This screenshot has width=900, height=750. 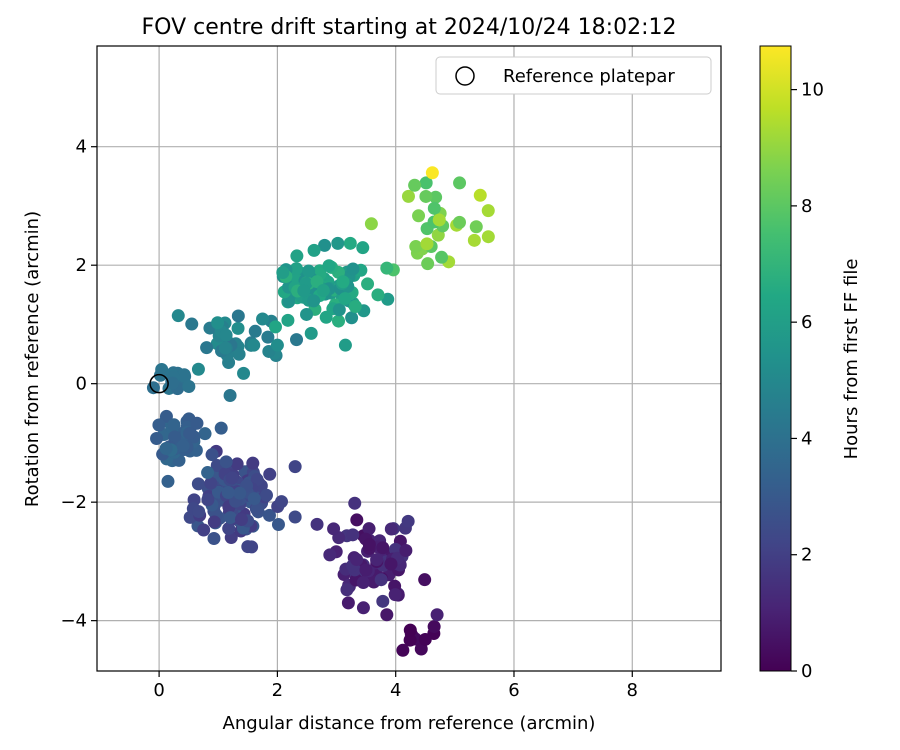 I want to click on reference-platepar-marker, so click(x=159, y=383).